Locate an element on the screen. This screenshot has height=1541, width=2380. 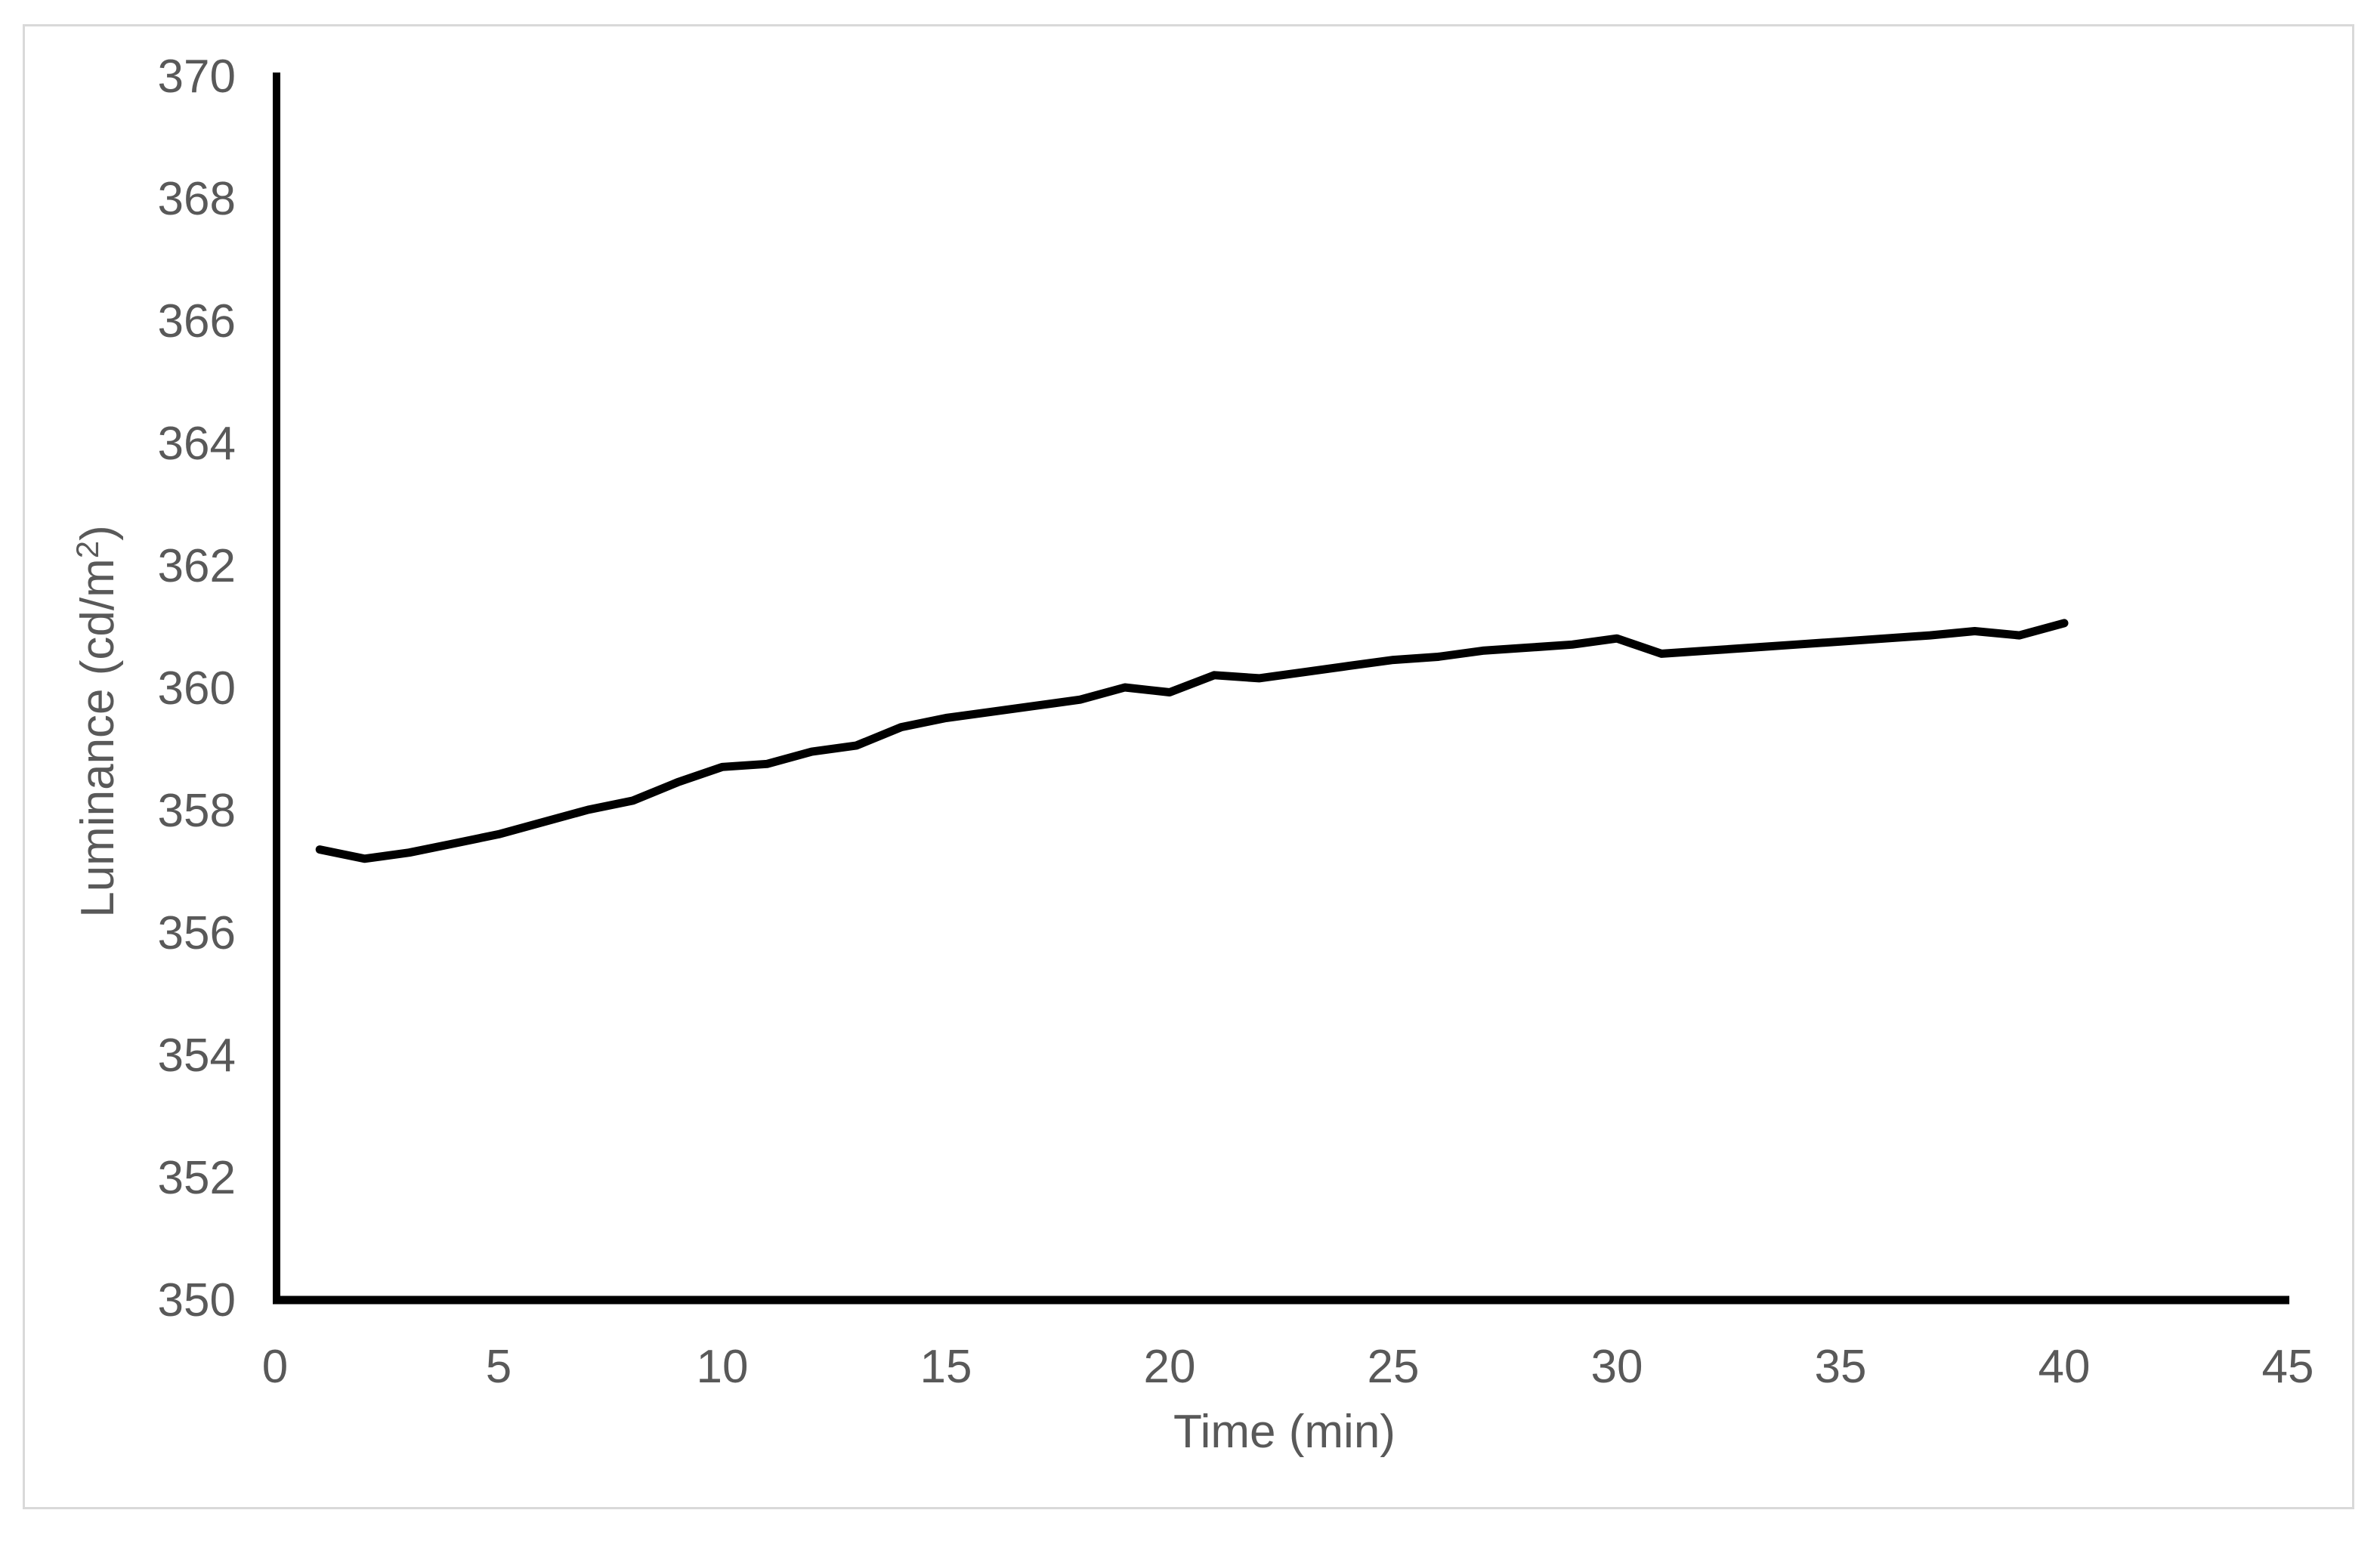
y-axis-tick-labels: 350 352 354 356 358 360 362 364 366 368 370 is located at coordinates (197, 688).